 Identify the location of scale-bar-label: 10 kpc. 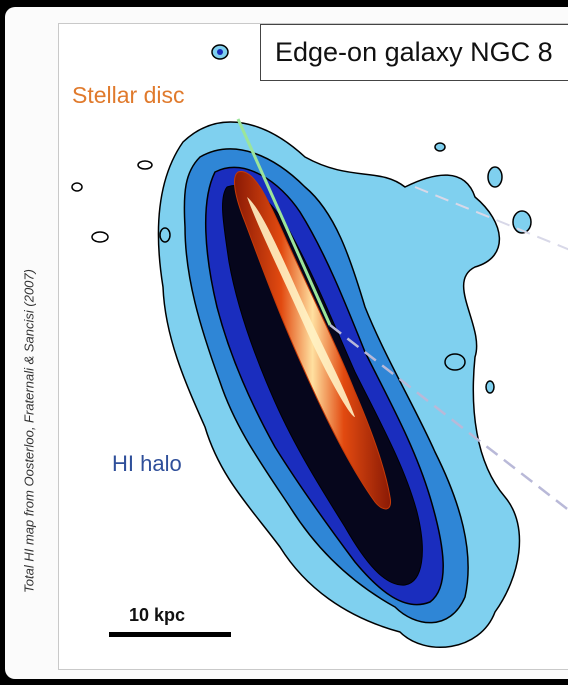
(157, 615).